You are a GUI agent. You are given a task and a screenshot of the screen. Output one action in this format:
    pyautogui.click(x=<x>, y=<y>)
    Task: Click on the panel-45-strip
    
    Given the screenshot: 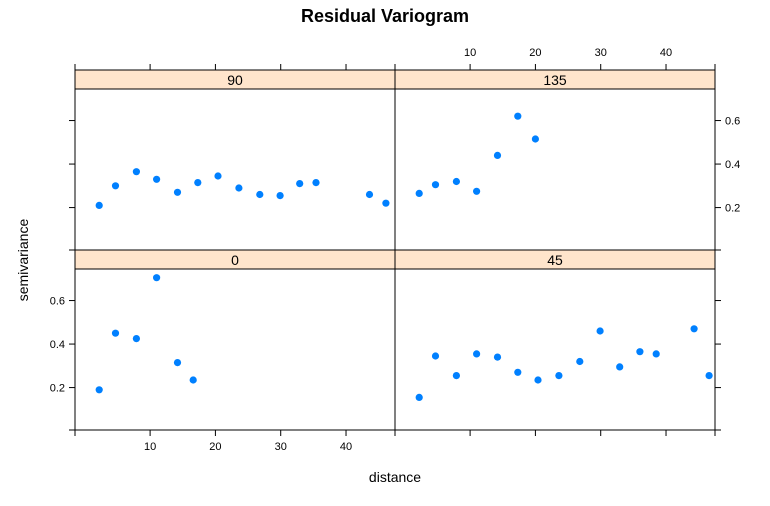 What is the action you would take?
    pyautogui.click(x=555, y=259)
    